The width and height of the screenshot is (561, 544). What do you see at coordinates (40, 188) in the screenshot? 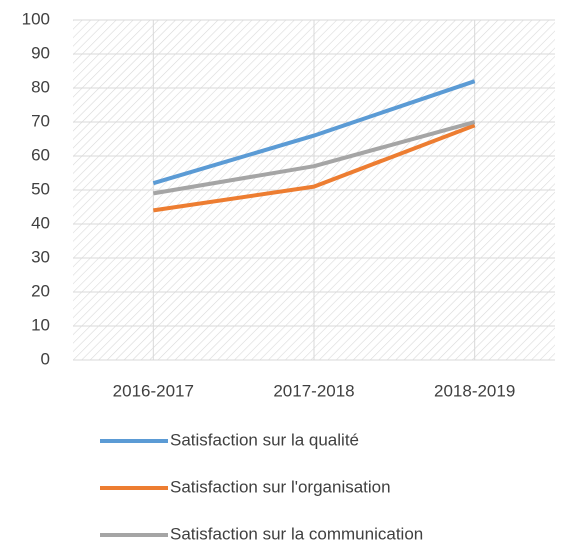
I see `y-tick-label: 50` at bounding box center [40, 188].